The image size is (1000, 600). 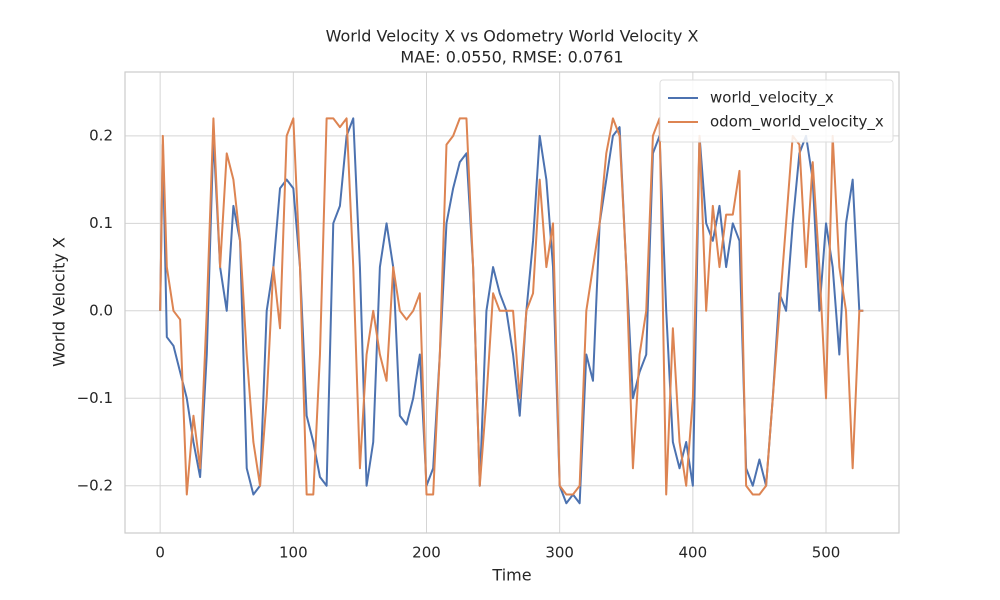 What do you see at coordinates (776, 111) in the screenshot?
I see `legend-box` at bounding box center [776, 111].